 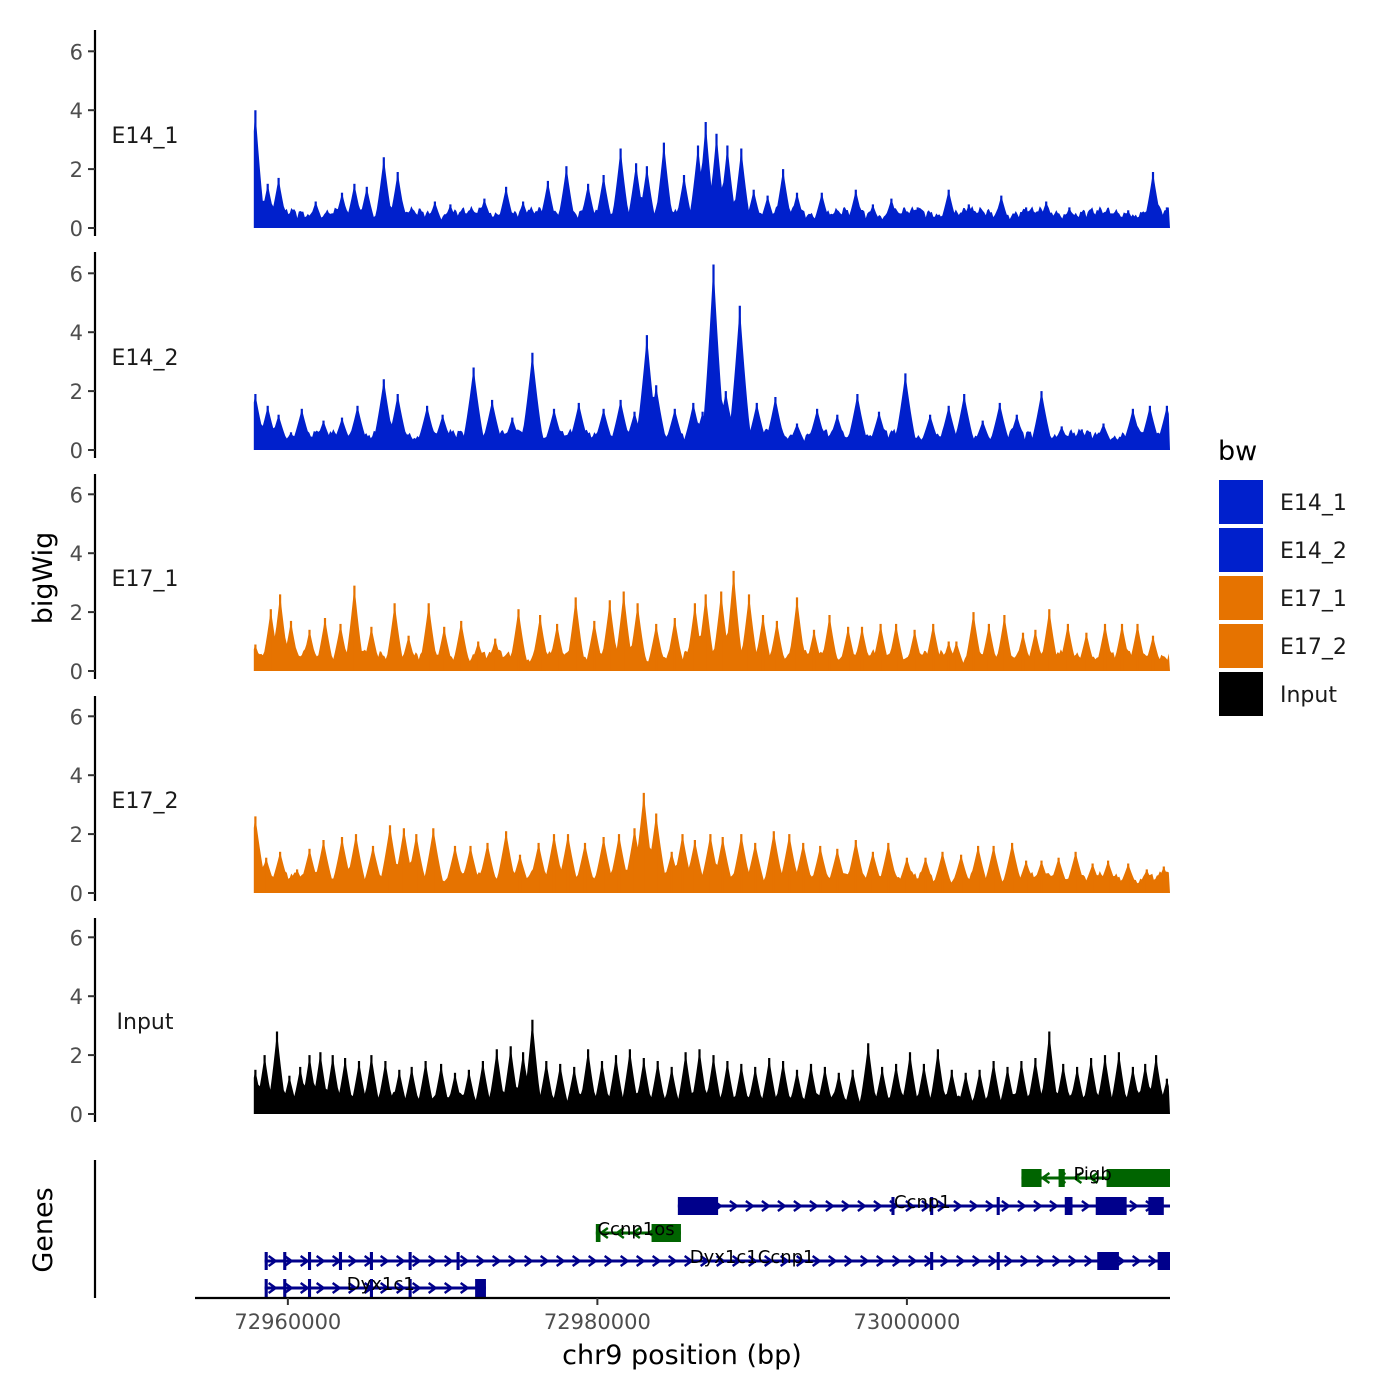 I want to click on track-label: Input, so click(x=145, y=1022).